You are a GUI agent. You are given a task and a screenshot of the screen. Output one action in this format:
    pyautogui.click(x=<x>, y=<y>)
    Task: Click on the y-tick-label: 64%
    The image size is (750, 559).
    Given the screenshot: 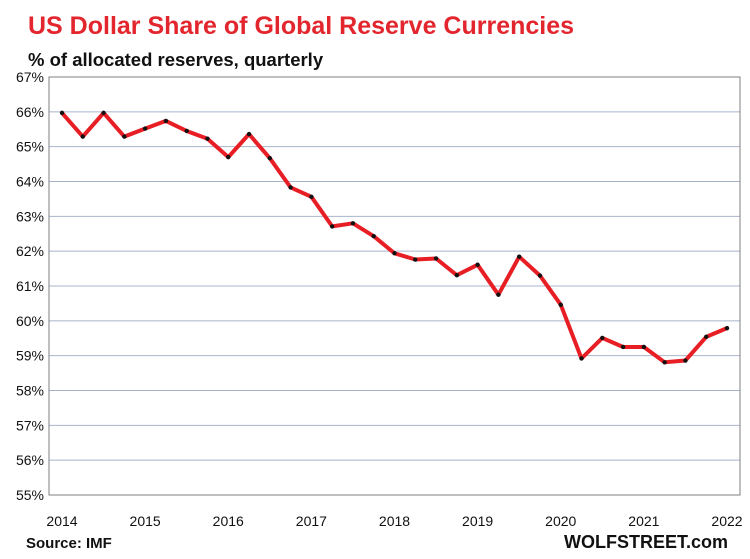 What is the action you would take?
    pyautogui.click(x=30, y=182)
    